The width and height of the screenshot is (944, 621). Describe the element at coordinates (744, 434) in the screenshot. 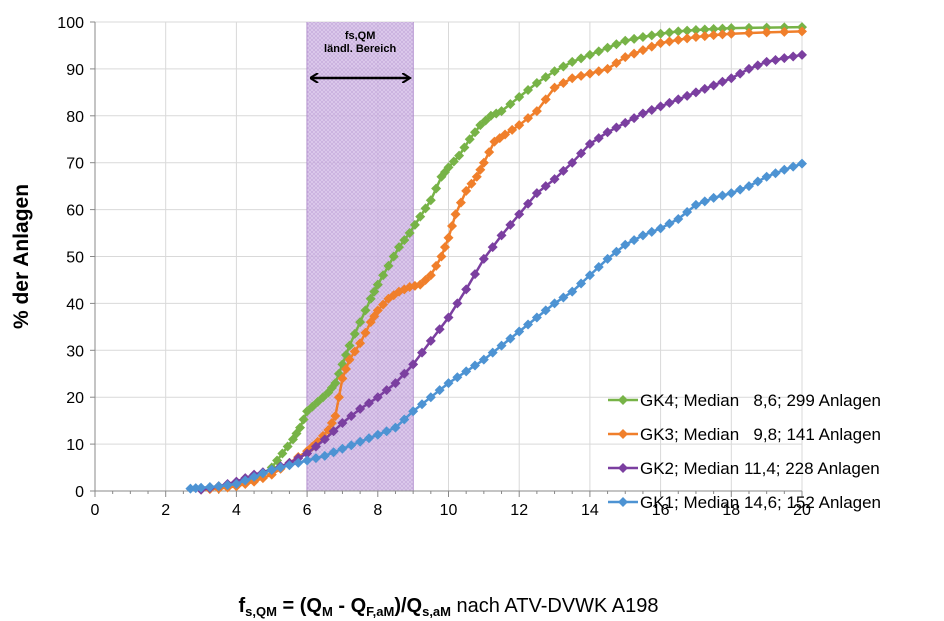

I see `legend-item: GK3; Median 9,8; 141 Anlagen` at that location.